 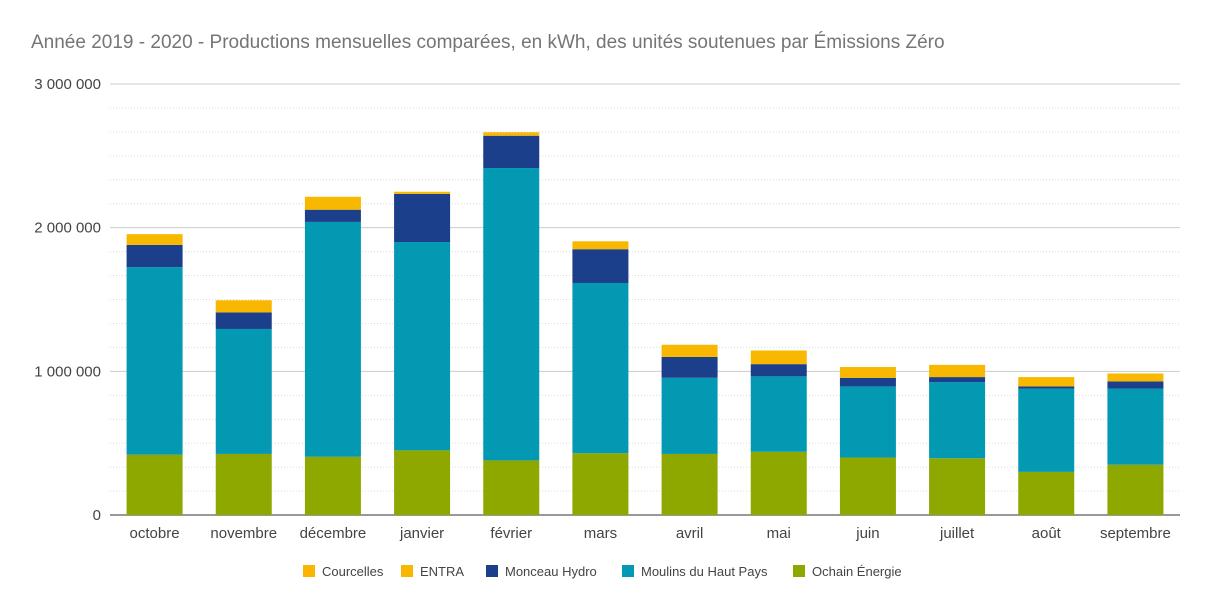 I want to click on x-tick-label: janvier, so click(x=421, y=533).